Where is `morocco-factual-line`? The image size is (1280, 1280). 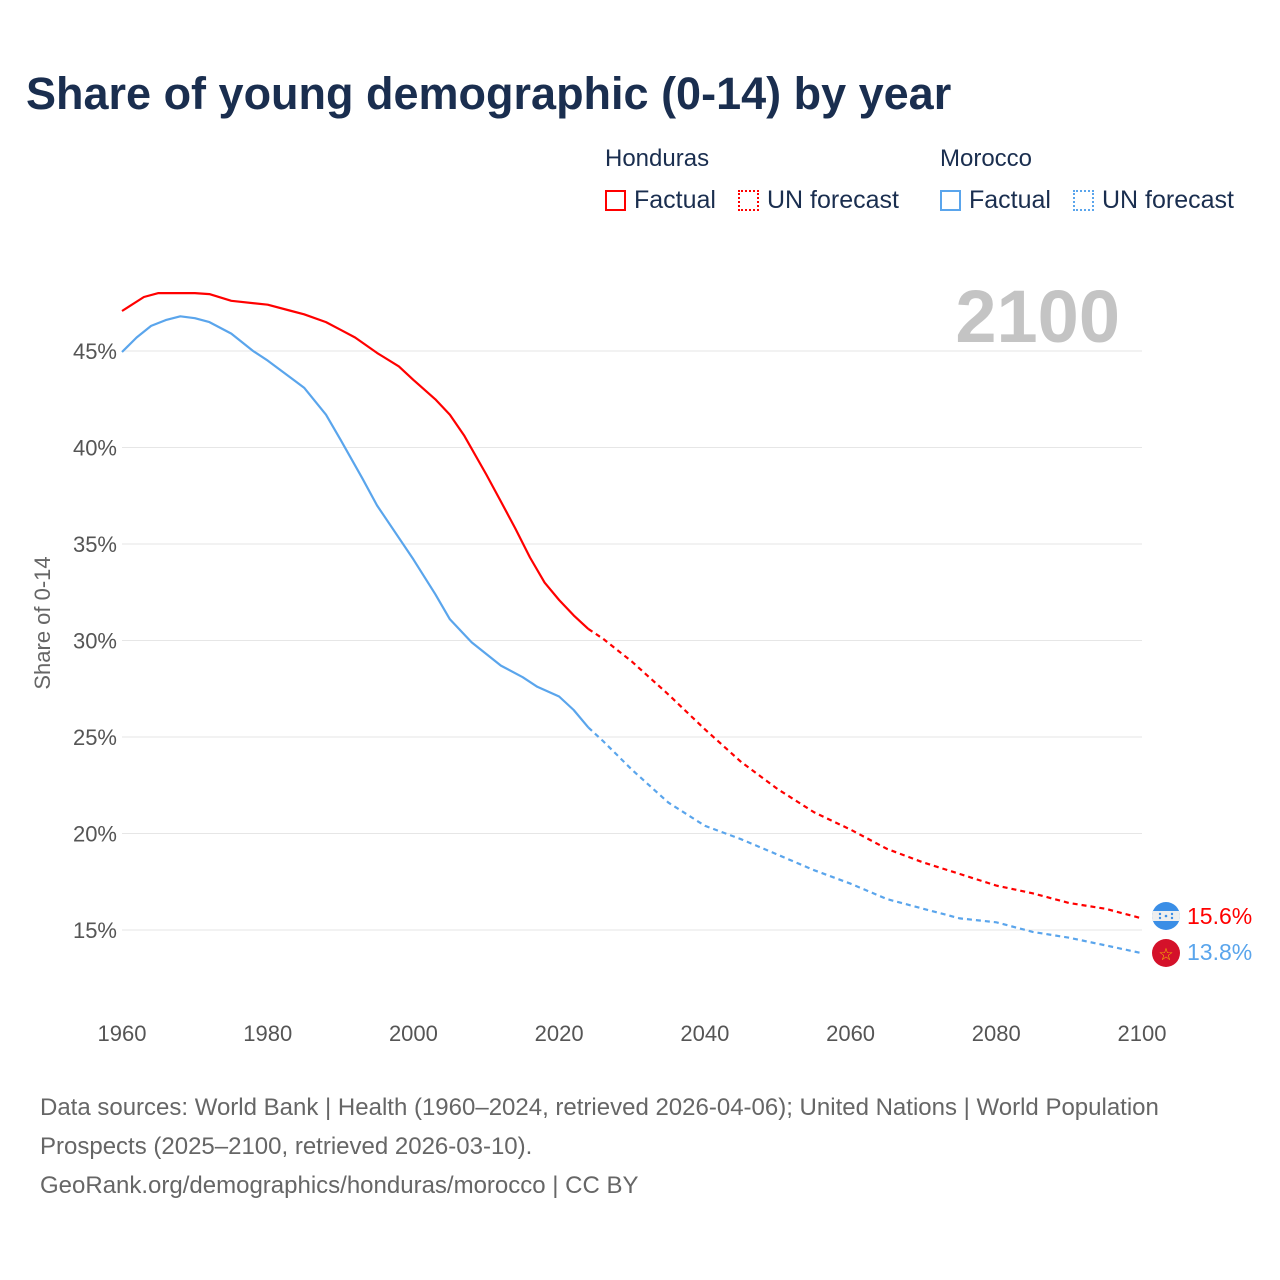 morocco-factual-line is located at coordinates (355, 522).